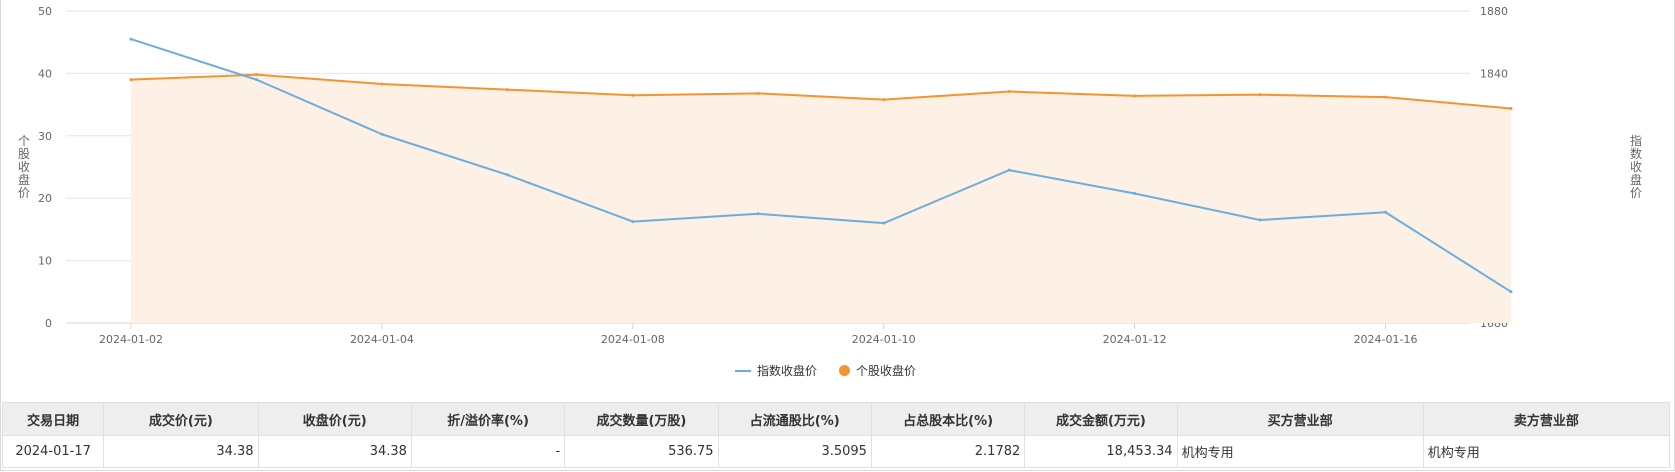 The height and width of the screenshot is (472, 1675). Describe the element at coordinates (1494, 73) in the screenshot. I see `y-right-tick-label: 1840` at that location.